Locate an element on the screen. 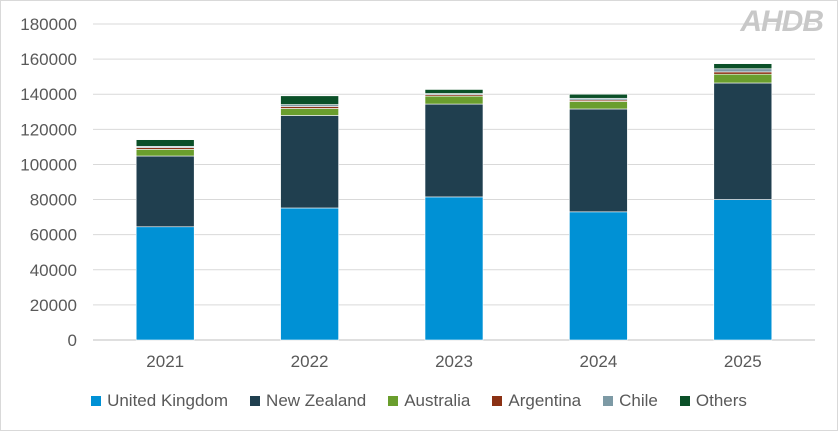  y-tick-label: 160000 is located at coordinates (48, 59).